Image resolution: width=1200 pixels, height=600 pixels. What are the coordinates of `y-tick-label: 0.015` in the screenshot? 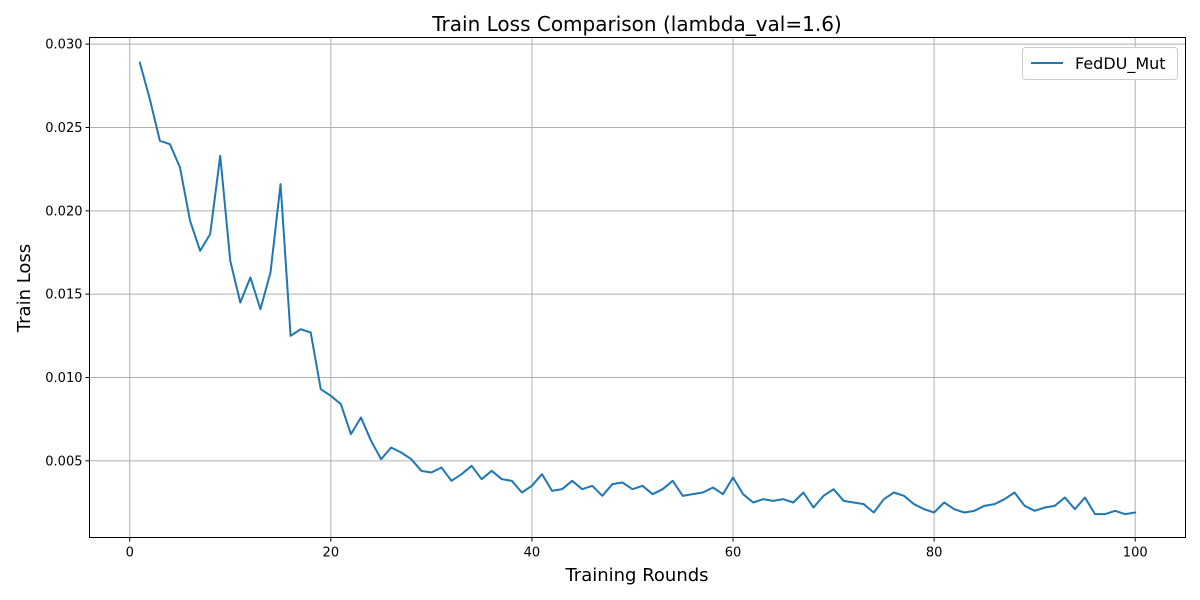 It's located at (63, 295).